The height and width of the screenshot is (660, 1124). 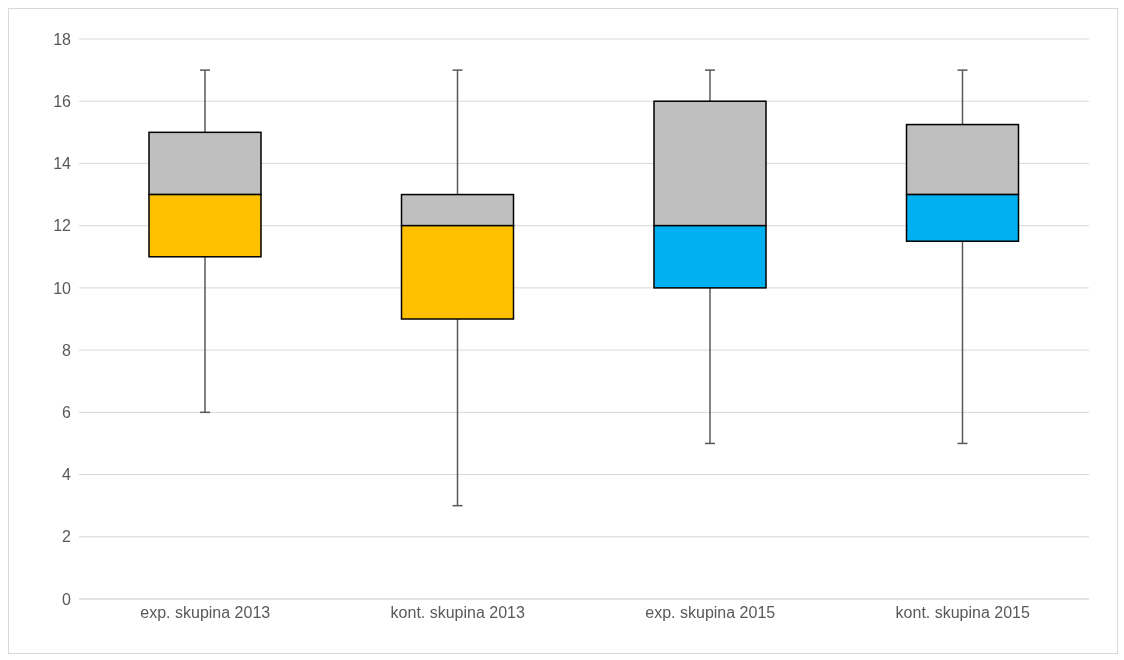 What do you see at coordinates (67, 537) in the screenshot?
I see `y-tick-label: 2` at bounding box center [67, 537].